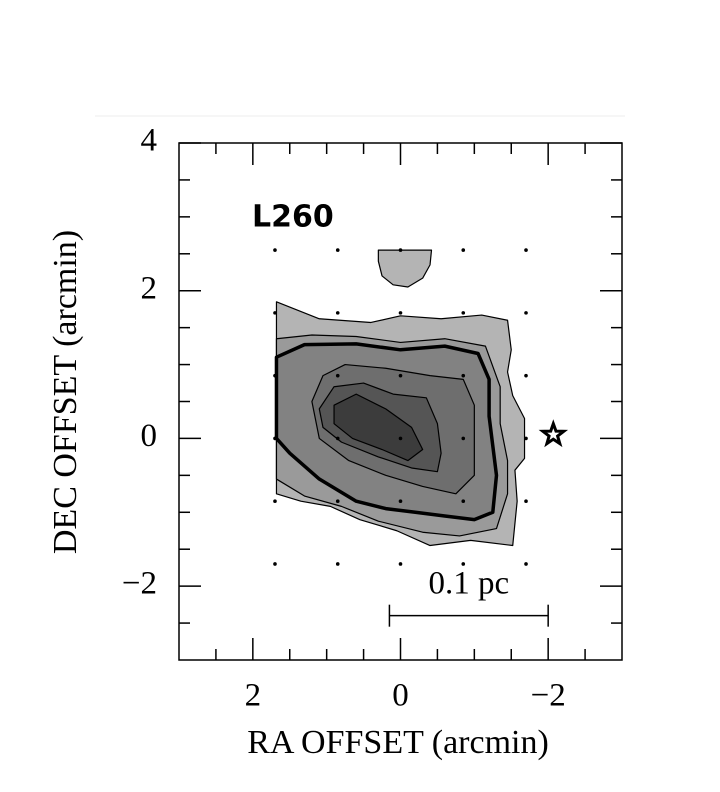  I want to click on x-tick-label: −2, so click(548, 696).